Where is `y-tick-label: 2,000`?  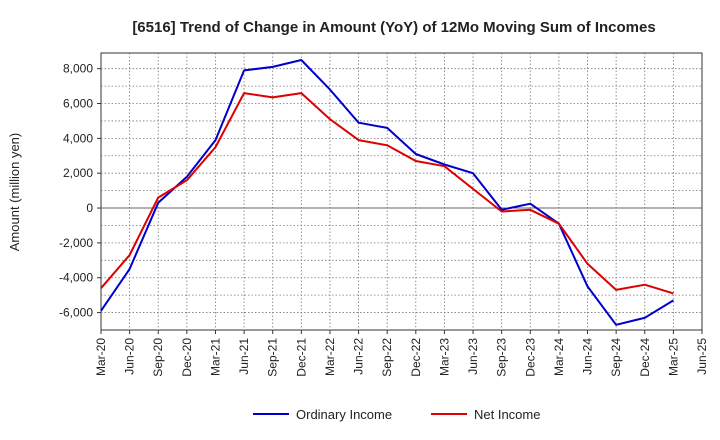 y-tick-label: 2,000 is located at coordinates (78, 173).